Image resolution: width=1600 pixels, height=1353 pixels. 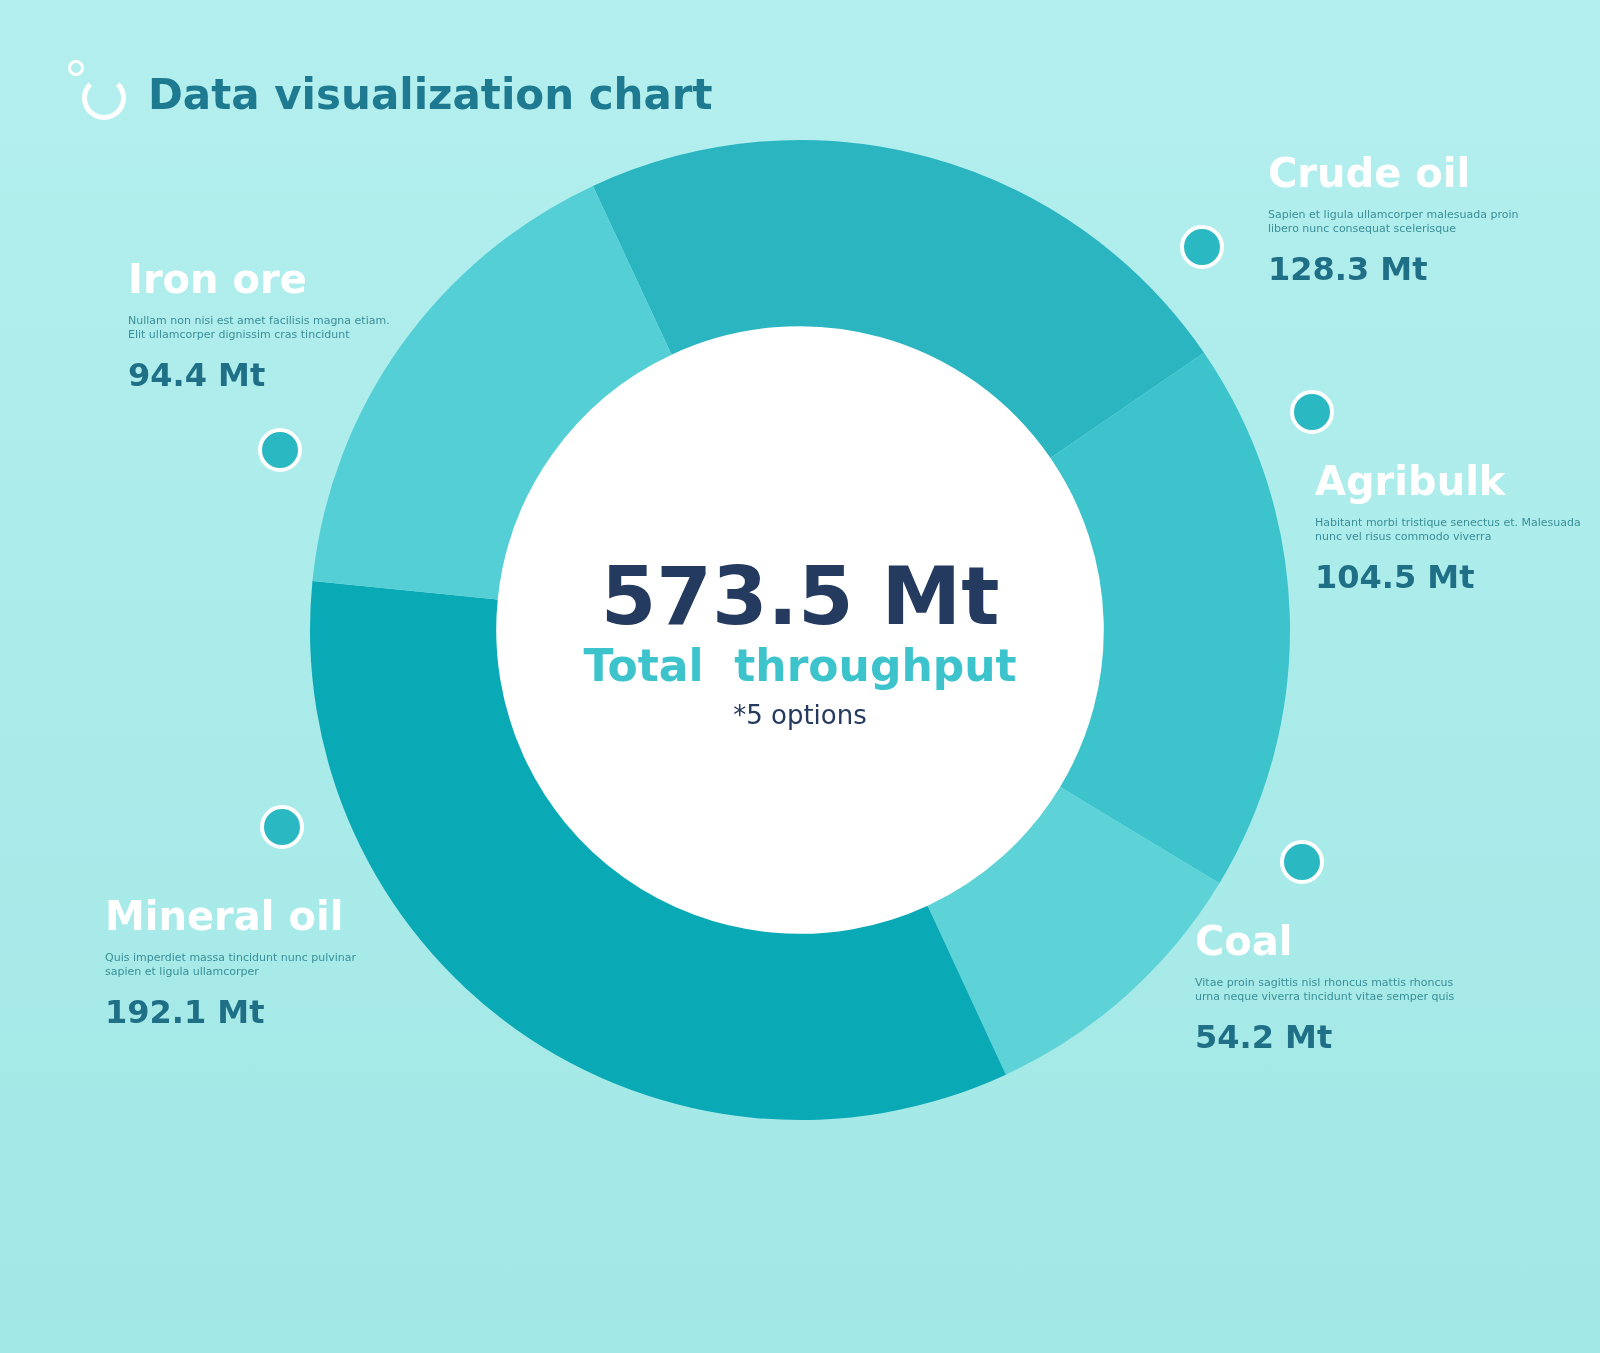 I want to click on data-label: 94.4 Mt, so click(x=197, y=375).